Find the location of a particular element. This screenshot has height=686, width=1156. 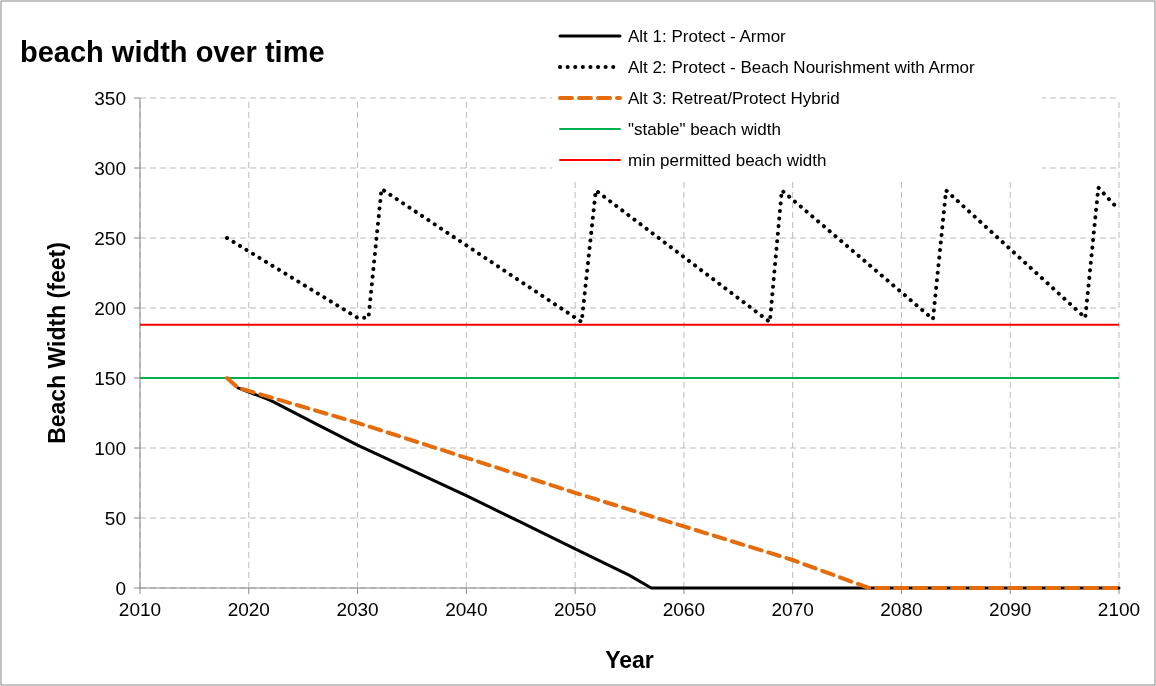

y-tick-label: 0 is located at coordinates (120, 588).